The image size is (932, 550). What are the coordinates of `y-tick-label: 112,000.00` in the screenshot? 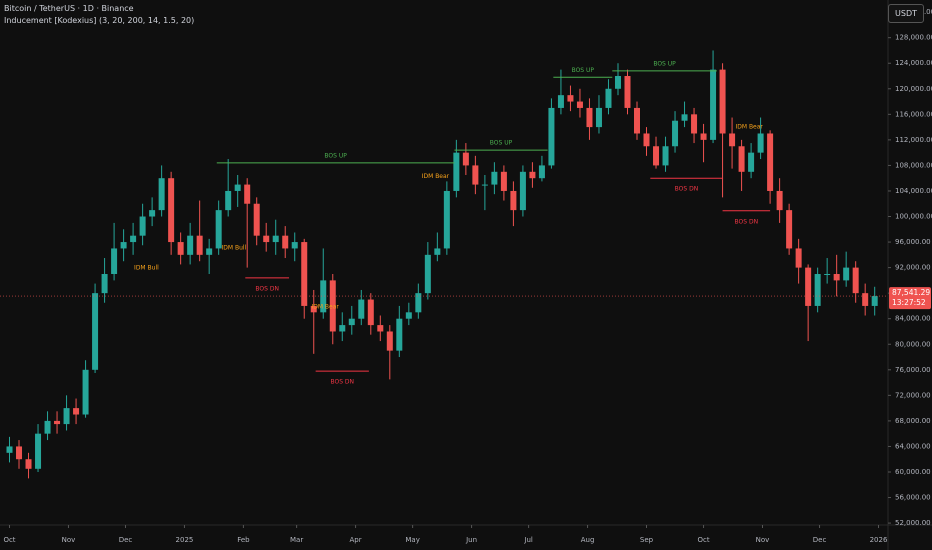 It's located at (913, 140).